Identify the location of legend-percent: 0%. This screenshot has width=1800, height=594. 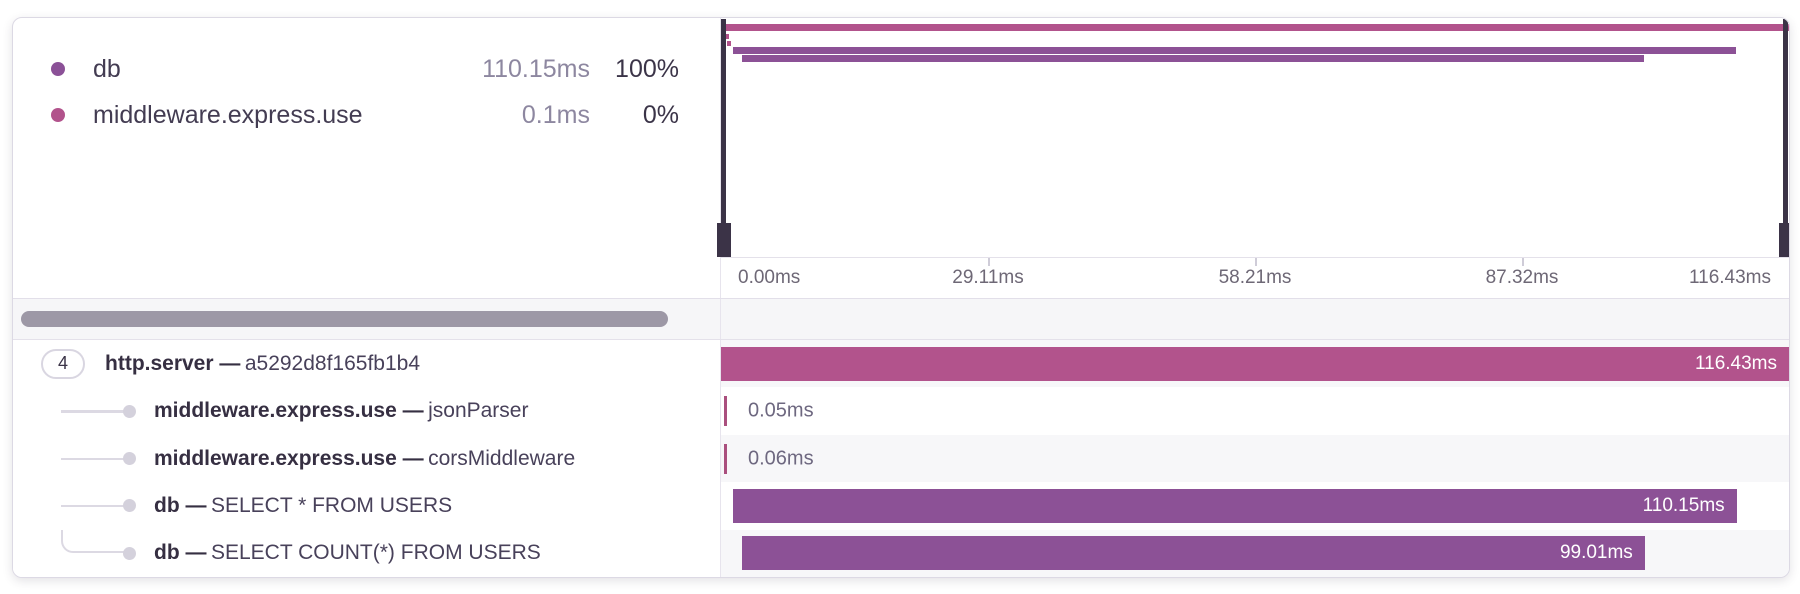
(660, 114).